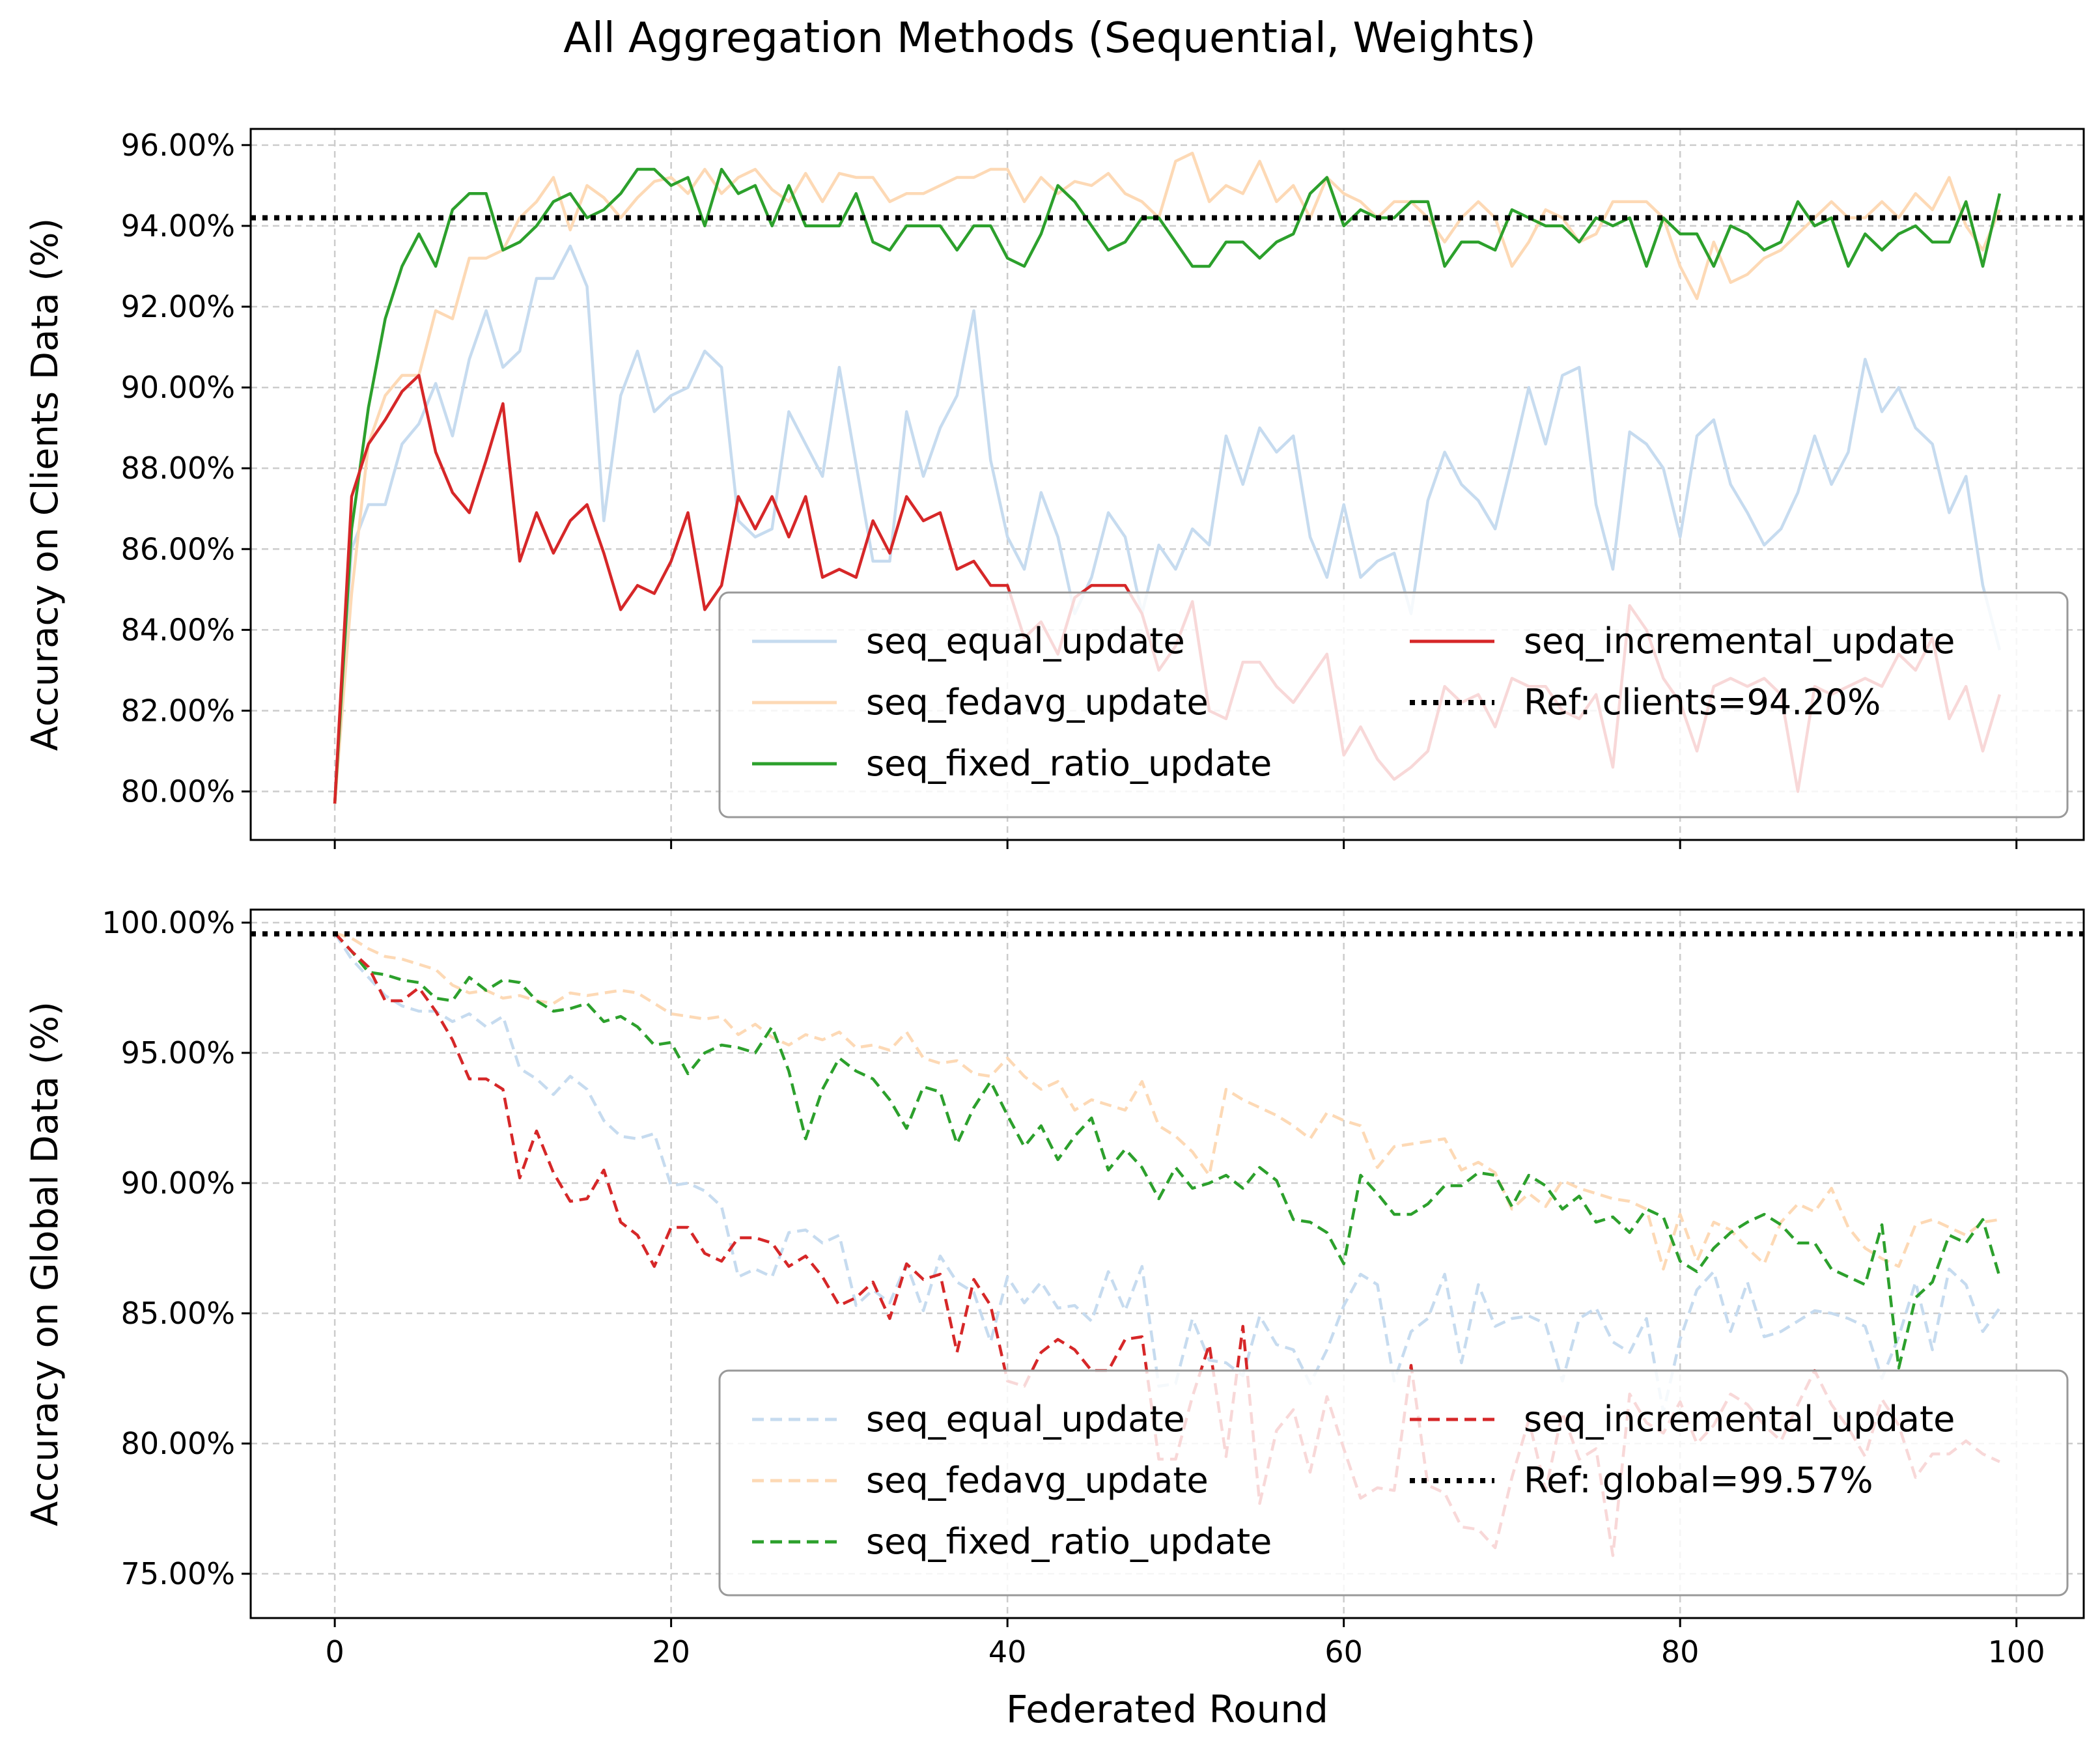 The height and width of the screenshot is (1745, 2100). I want to click on y-tick-label: 86.00%, so click(178, 548).